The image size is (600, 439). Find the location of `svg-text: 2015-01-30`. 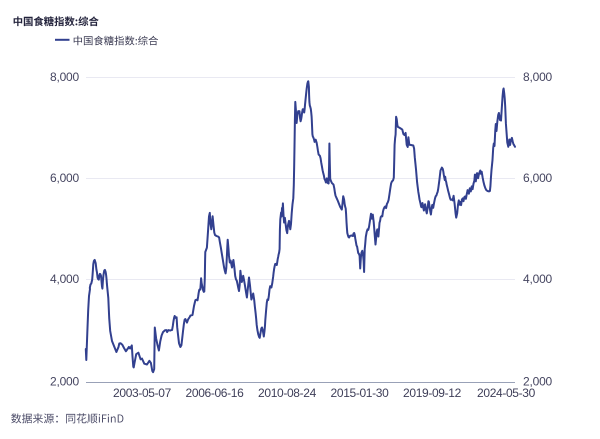

svg-text: 2015-01-30 is located at coordinates (360, 393).